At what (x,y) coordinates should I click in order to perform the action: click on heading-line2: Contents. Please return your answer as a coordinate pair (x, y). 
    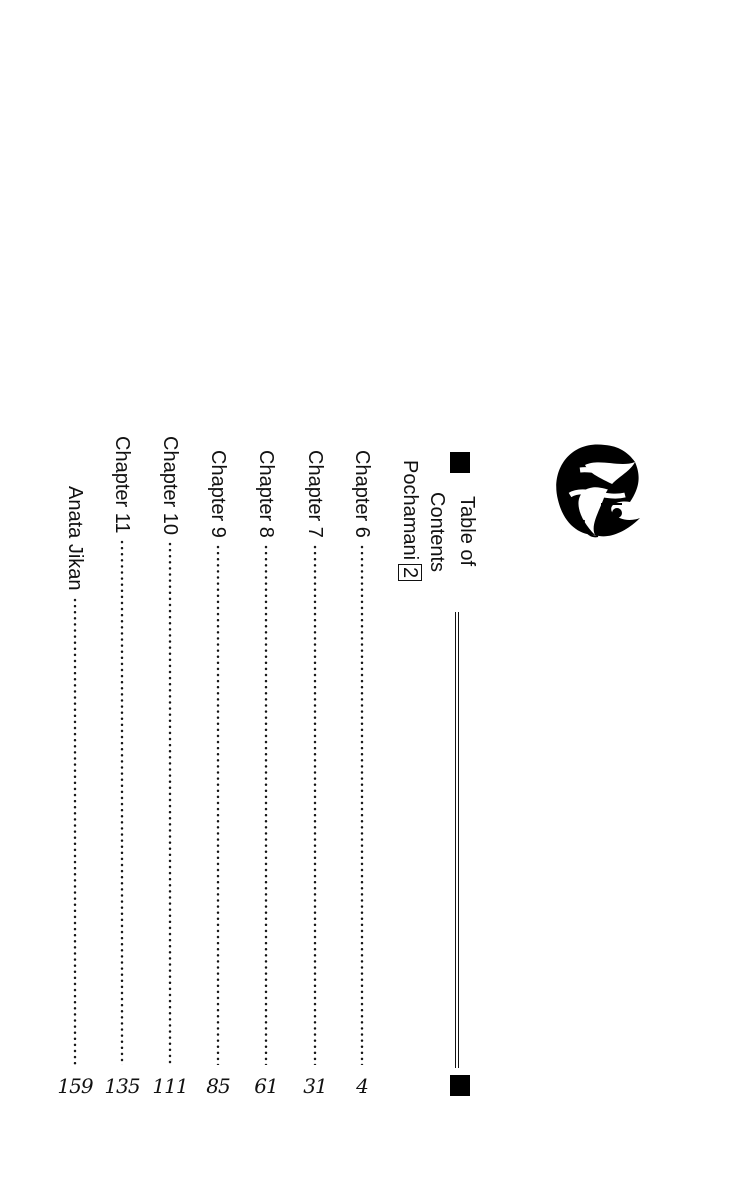
    Looking at the image, I should click on (437, 532).